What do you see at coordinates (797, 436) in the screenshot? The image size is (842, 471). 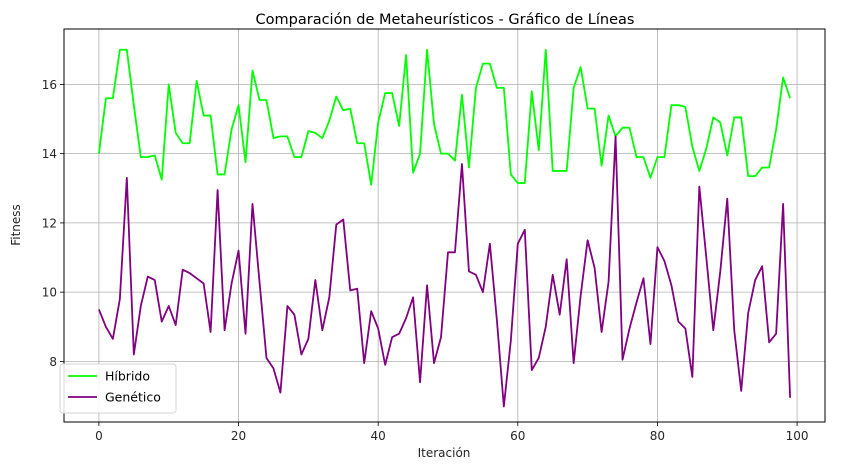 I see `x-tick-label: 100` at bounding box center [797, 436].